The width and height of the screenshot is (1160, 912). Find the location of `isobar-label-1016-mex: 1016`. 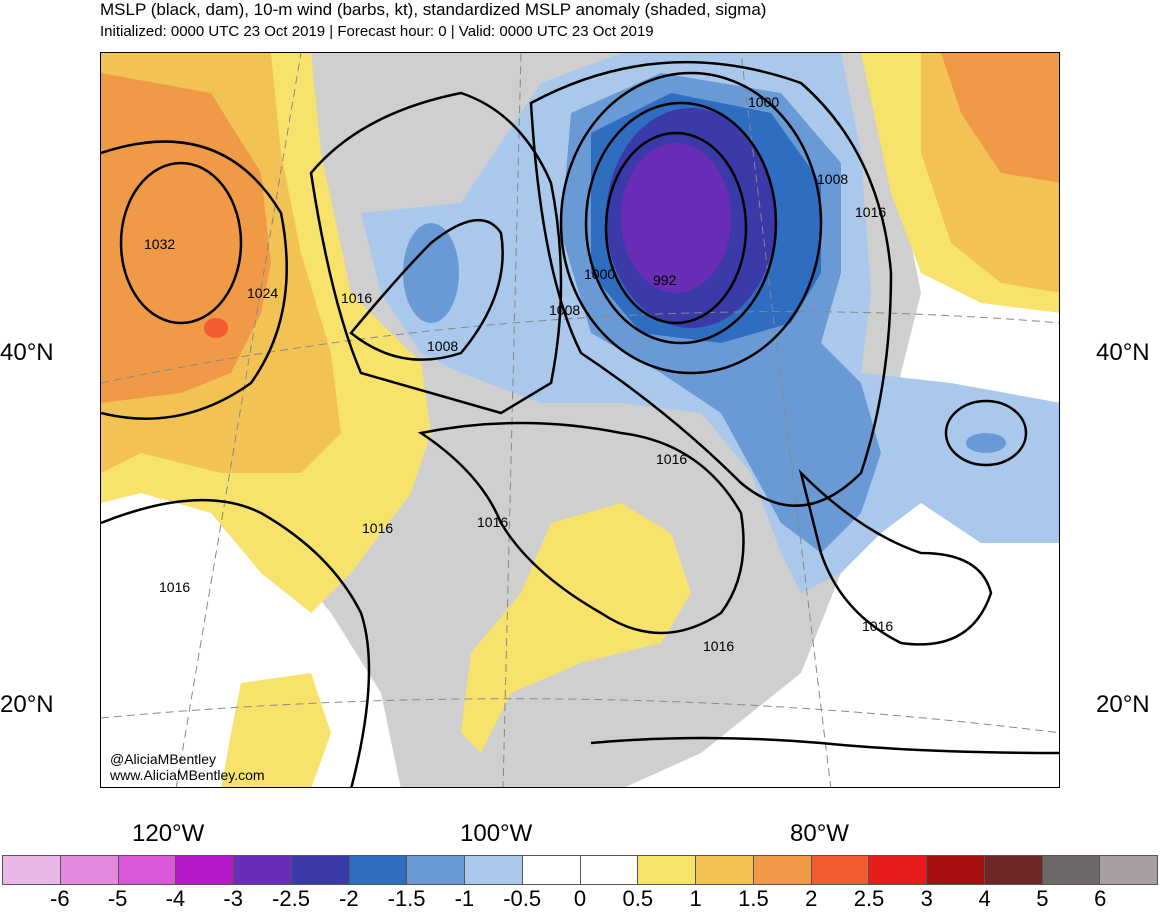

isobar-label-1016-mex: 1016 is located at coordinates (378, 528).